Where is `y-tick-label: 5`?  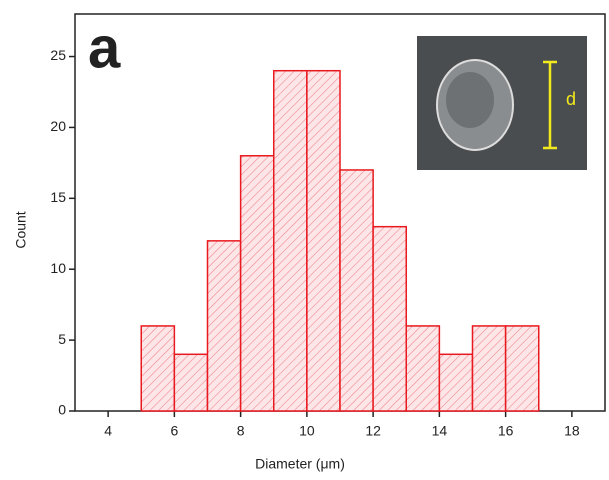
y-tick-label: 5 is located at coordinates (62, 339).